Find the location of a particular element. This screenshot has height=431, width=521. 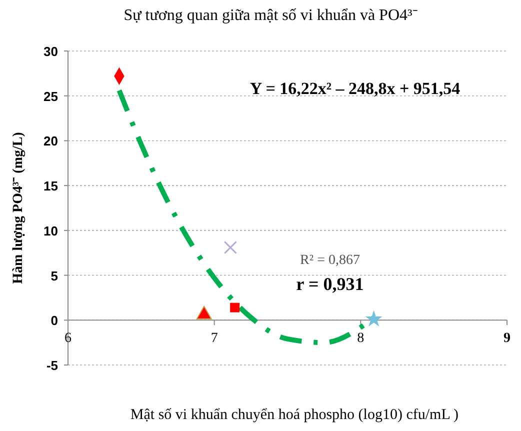

y-tick-label: 5 is located at coordinates (54, 276).